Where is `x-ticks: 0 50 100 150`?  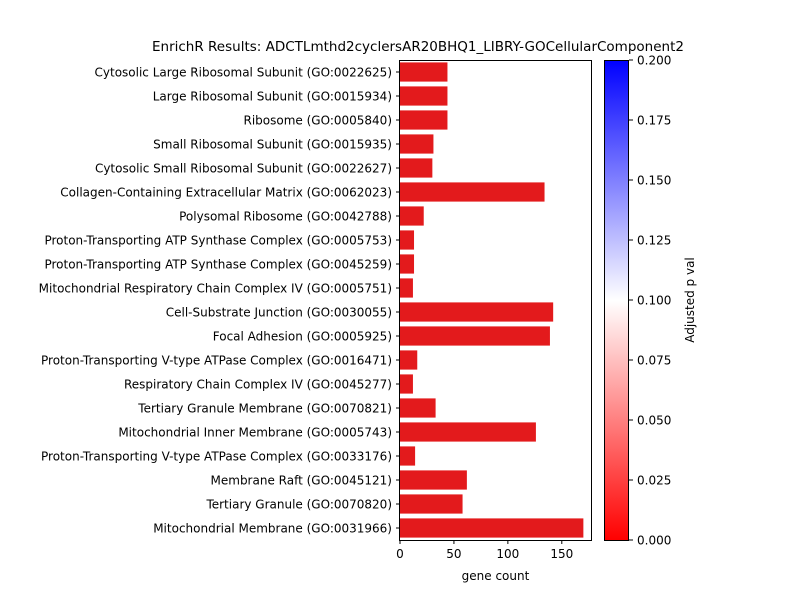 x-ticks: 0 50 100 150 is located at coordinates (484, 550).